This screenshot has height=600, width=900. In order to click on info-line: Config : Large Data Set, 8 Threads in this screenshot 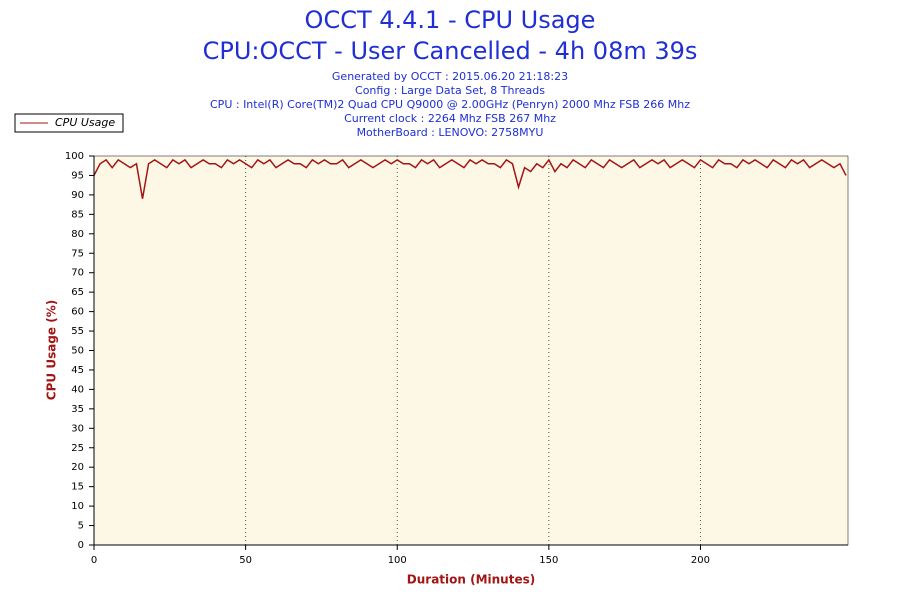, I will do `click(450, 90)`.